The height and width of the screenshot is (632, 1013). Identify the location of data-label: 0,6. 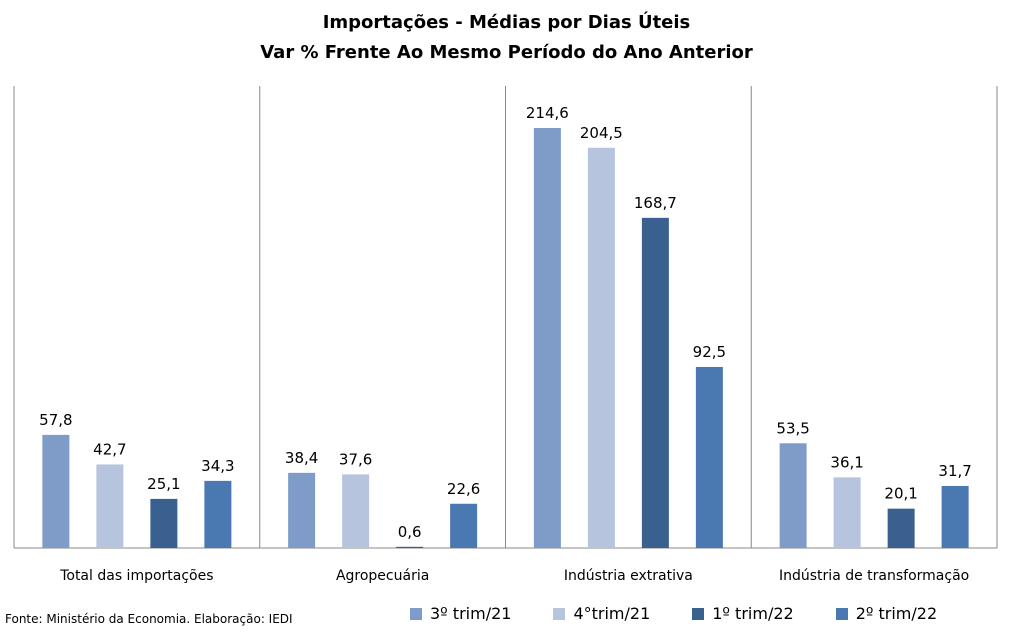
(410, 532).